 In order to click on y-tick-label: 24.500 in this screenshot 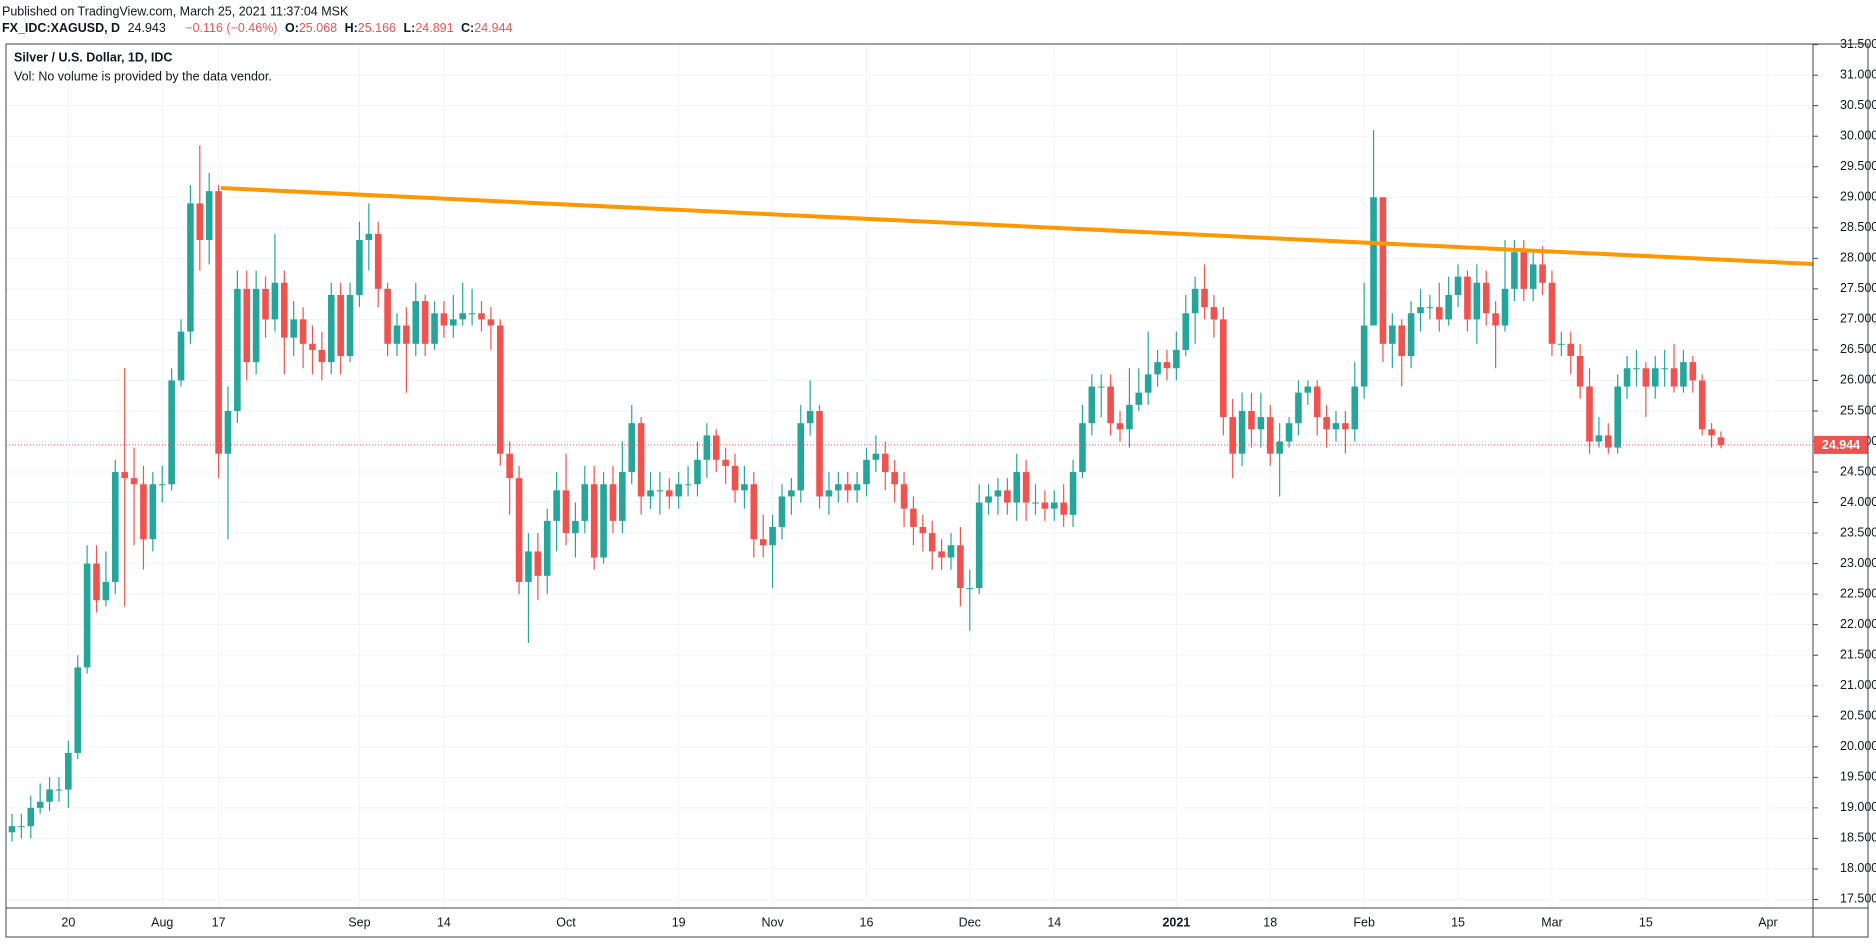, I will do `click(1858, 471)`.